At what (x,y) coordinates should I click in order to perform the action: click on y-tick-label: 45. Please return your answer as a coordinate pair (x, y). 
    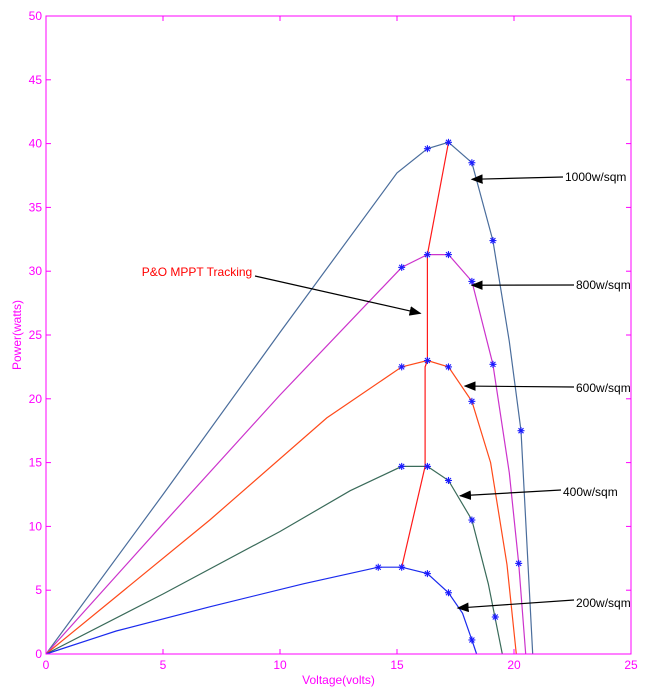
    Looking at the image, I should click on (36, 80).